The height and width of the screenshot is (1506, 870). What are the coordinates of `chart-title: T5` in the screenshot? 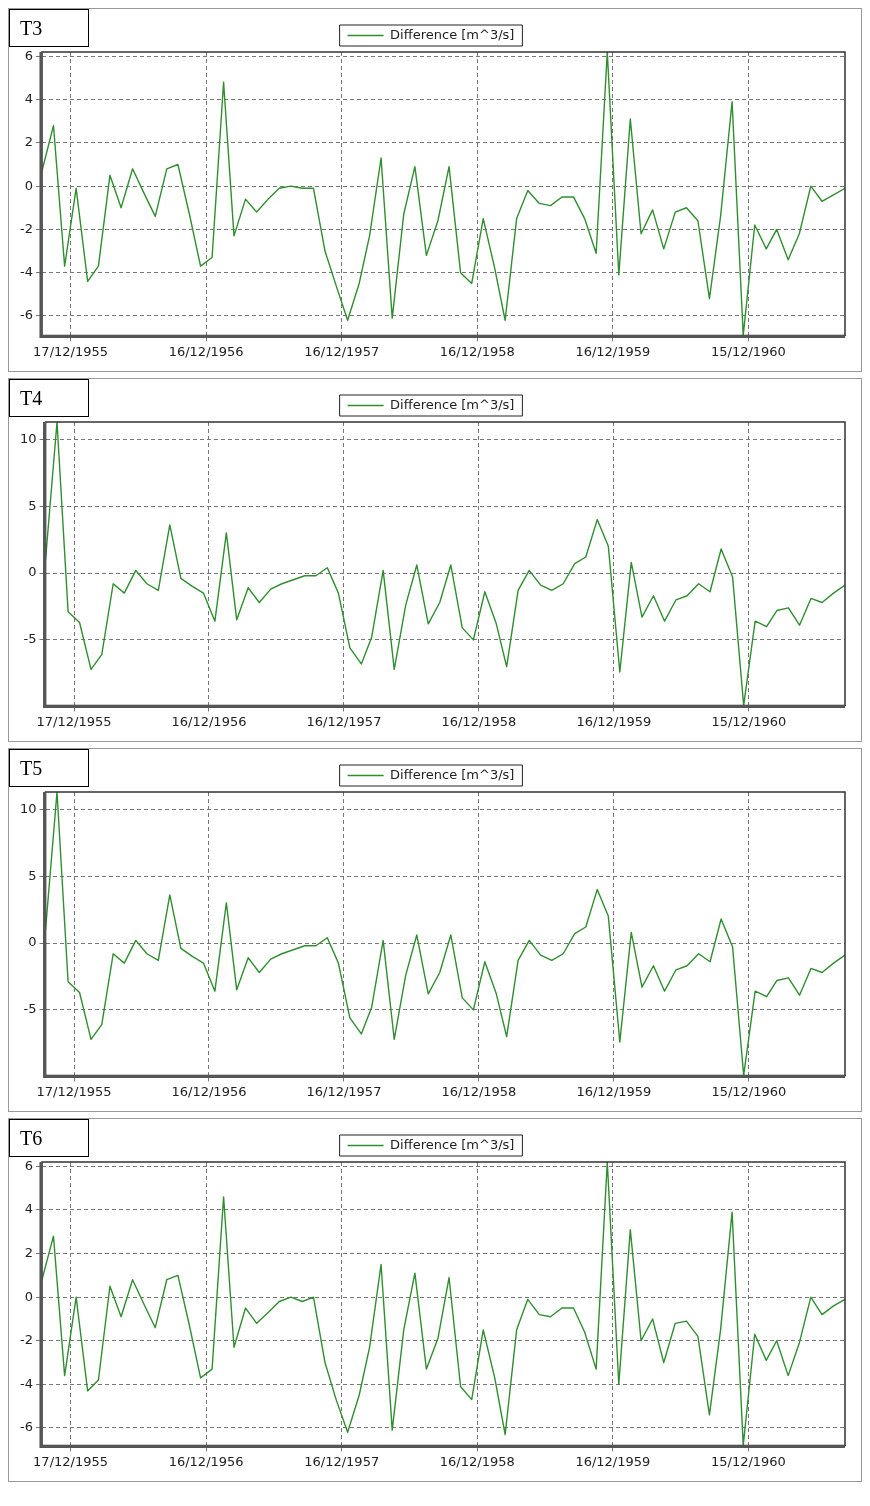 It's located at (49, 768).